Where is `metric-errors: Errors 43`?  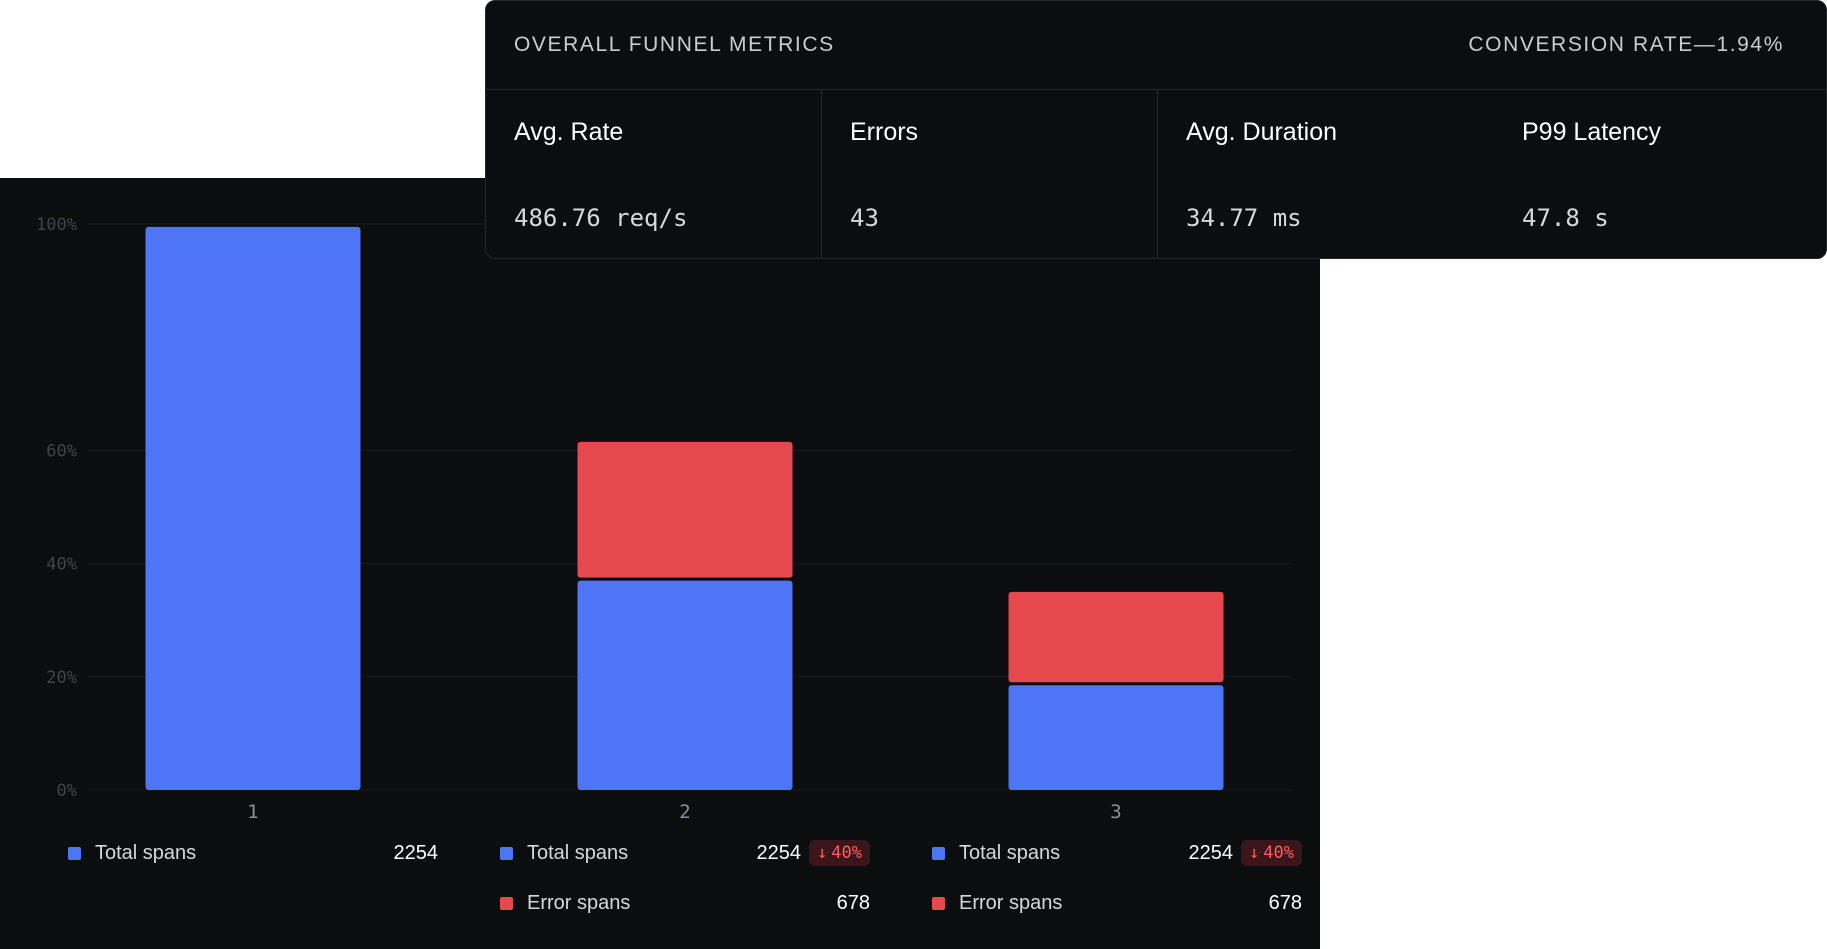
metric-errors: Errors 43 is located at coordinates (990, 174).